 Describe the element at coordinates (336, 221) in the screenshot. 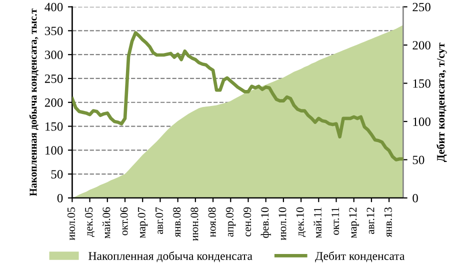

I see `x-tick-label: окт.11` at that location.